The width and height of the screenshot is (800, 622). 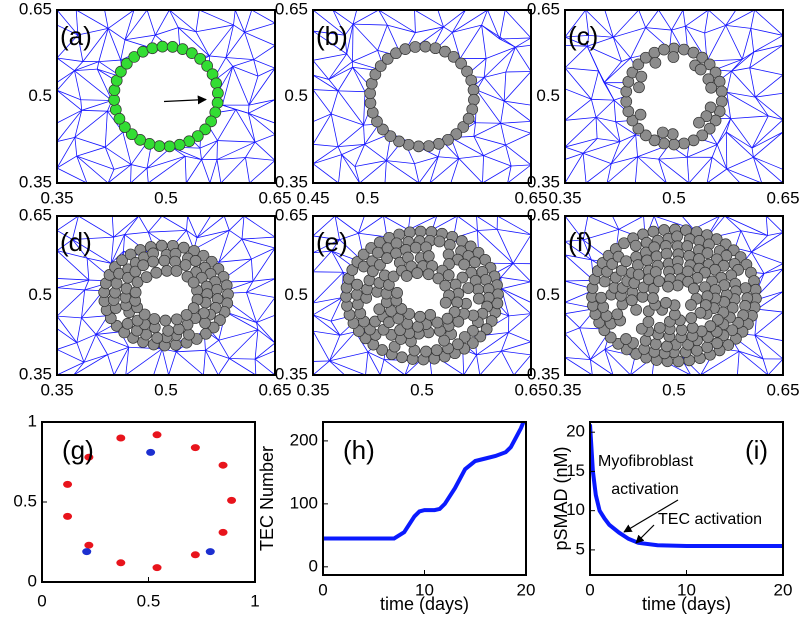 I want to click on x-axis-label: time (days), so click(x=424, y=604).